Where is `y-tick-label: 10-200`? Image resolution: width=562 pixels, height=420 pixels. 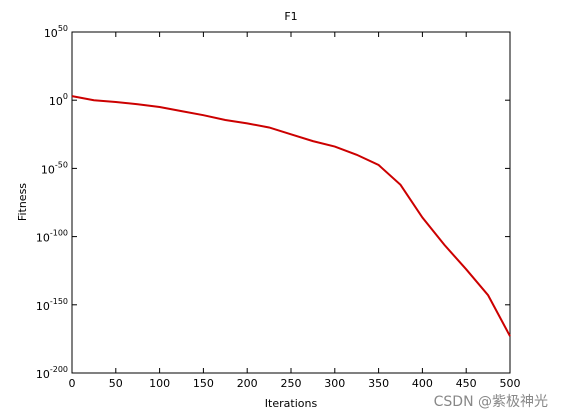 y-tick-label: 10-200 is located at coordinates (52, 373).